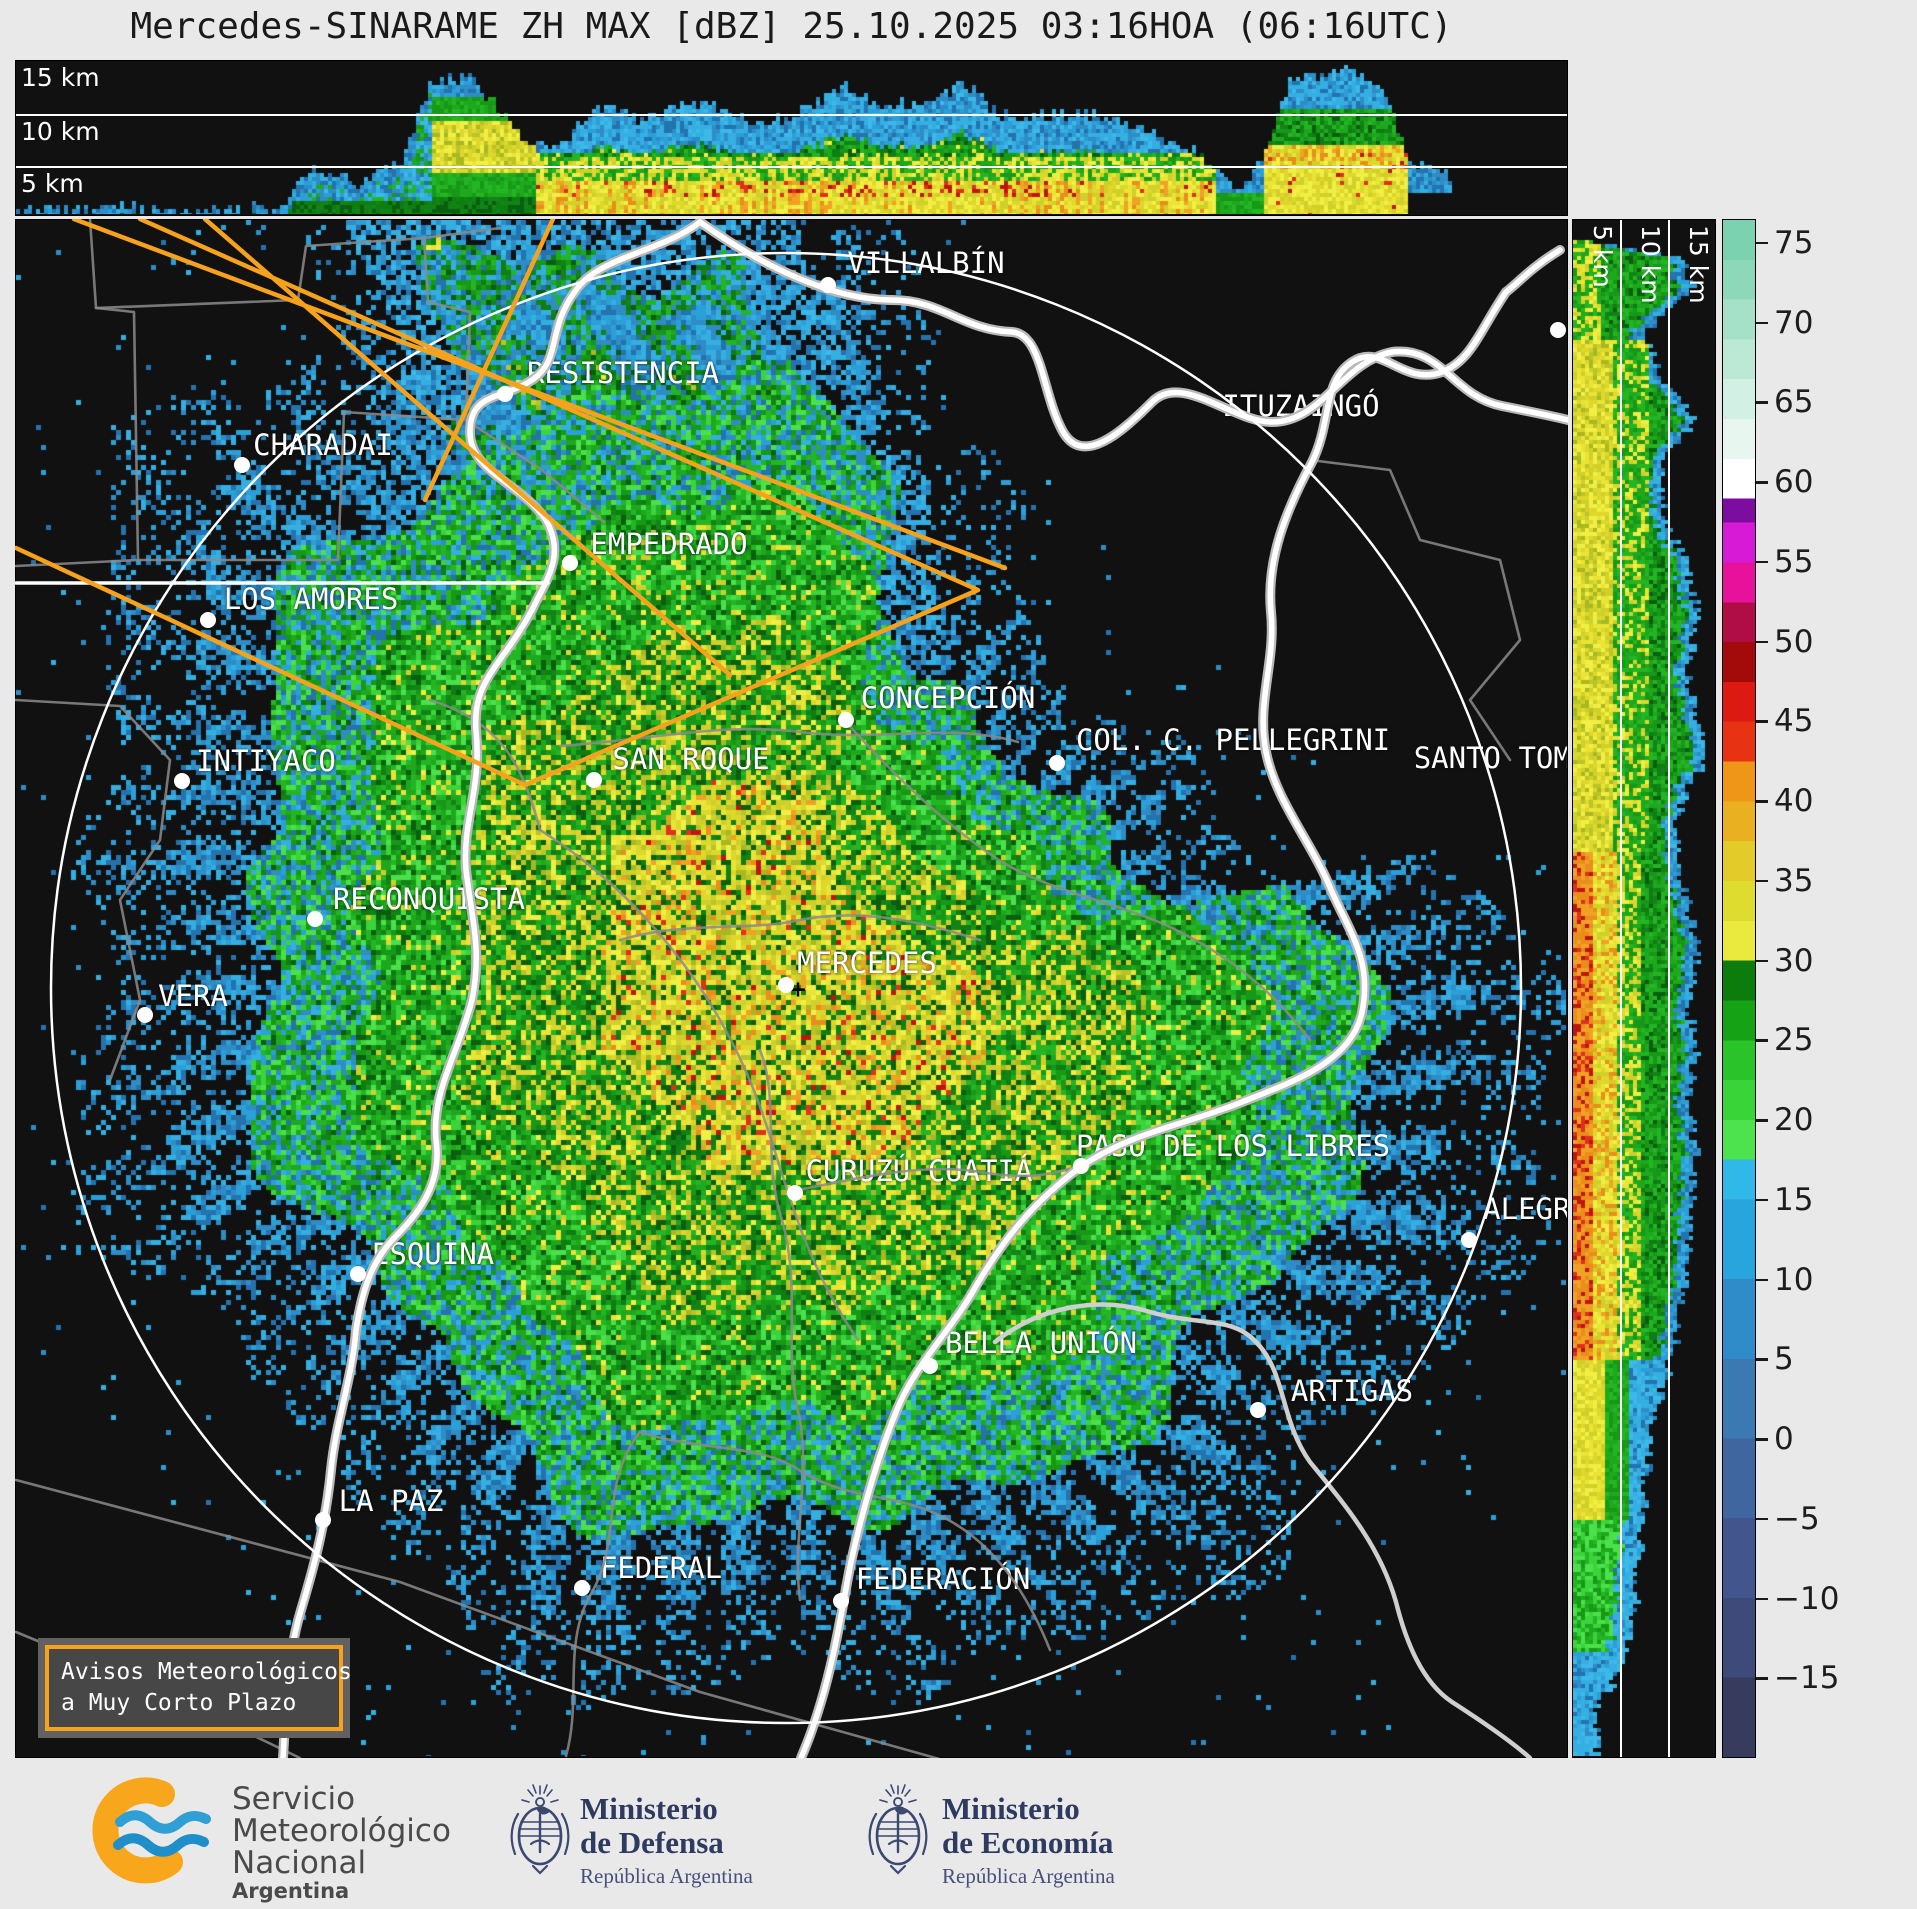 The image size is (1917, 1909). I want to click on smn-logo-icon, so click(137, 1830).